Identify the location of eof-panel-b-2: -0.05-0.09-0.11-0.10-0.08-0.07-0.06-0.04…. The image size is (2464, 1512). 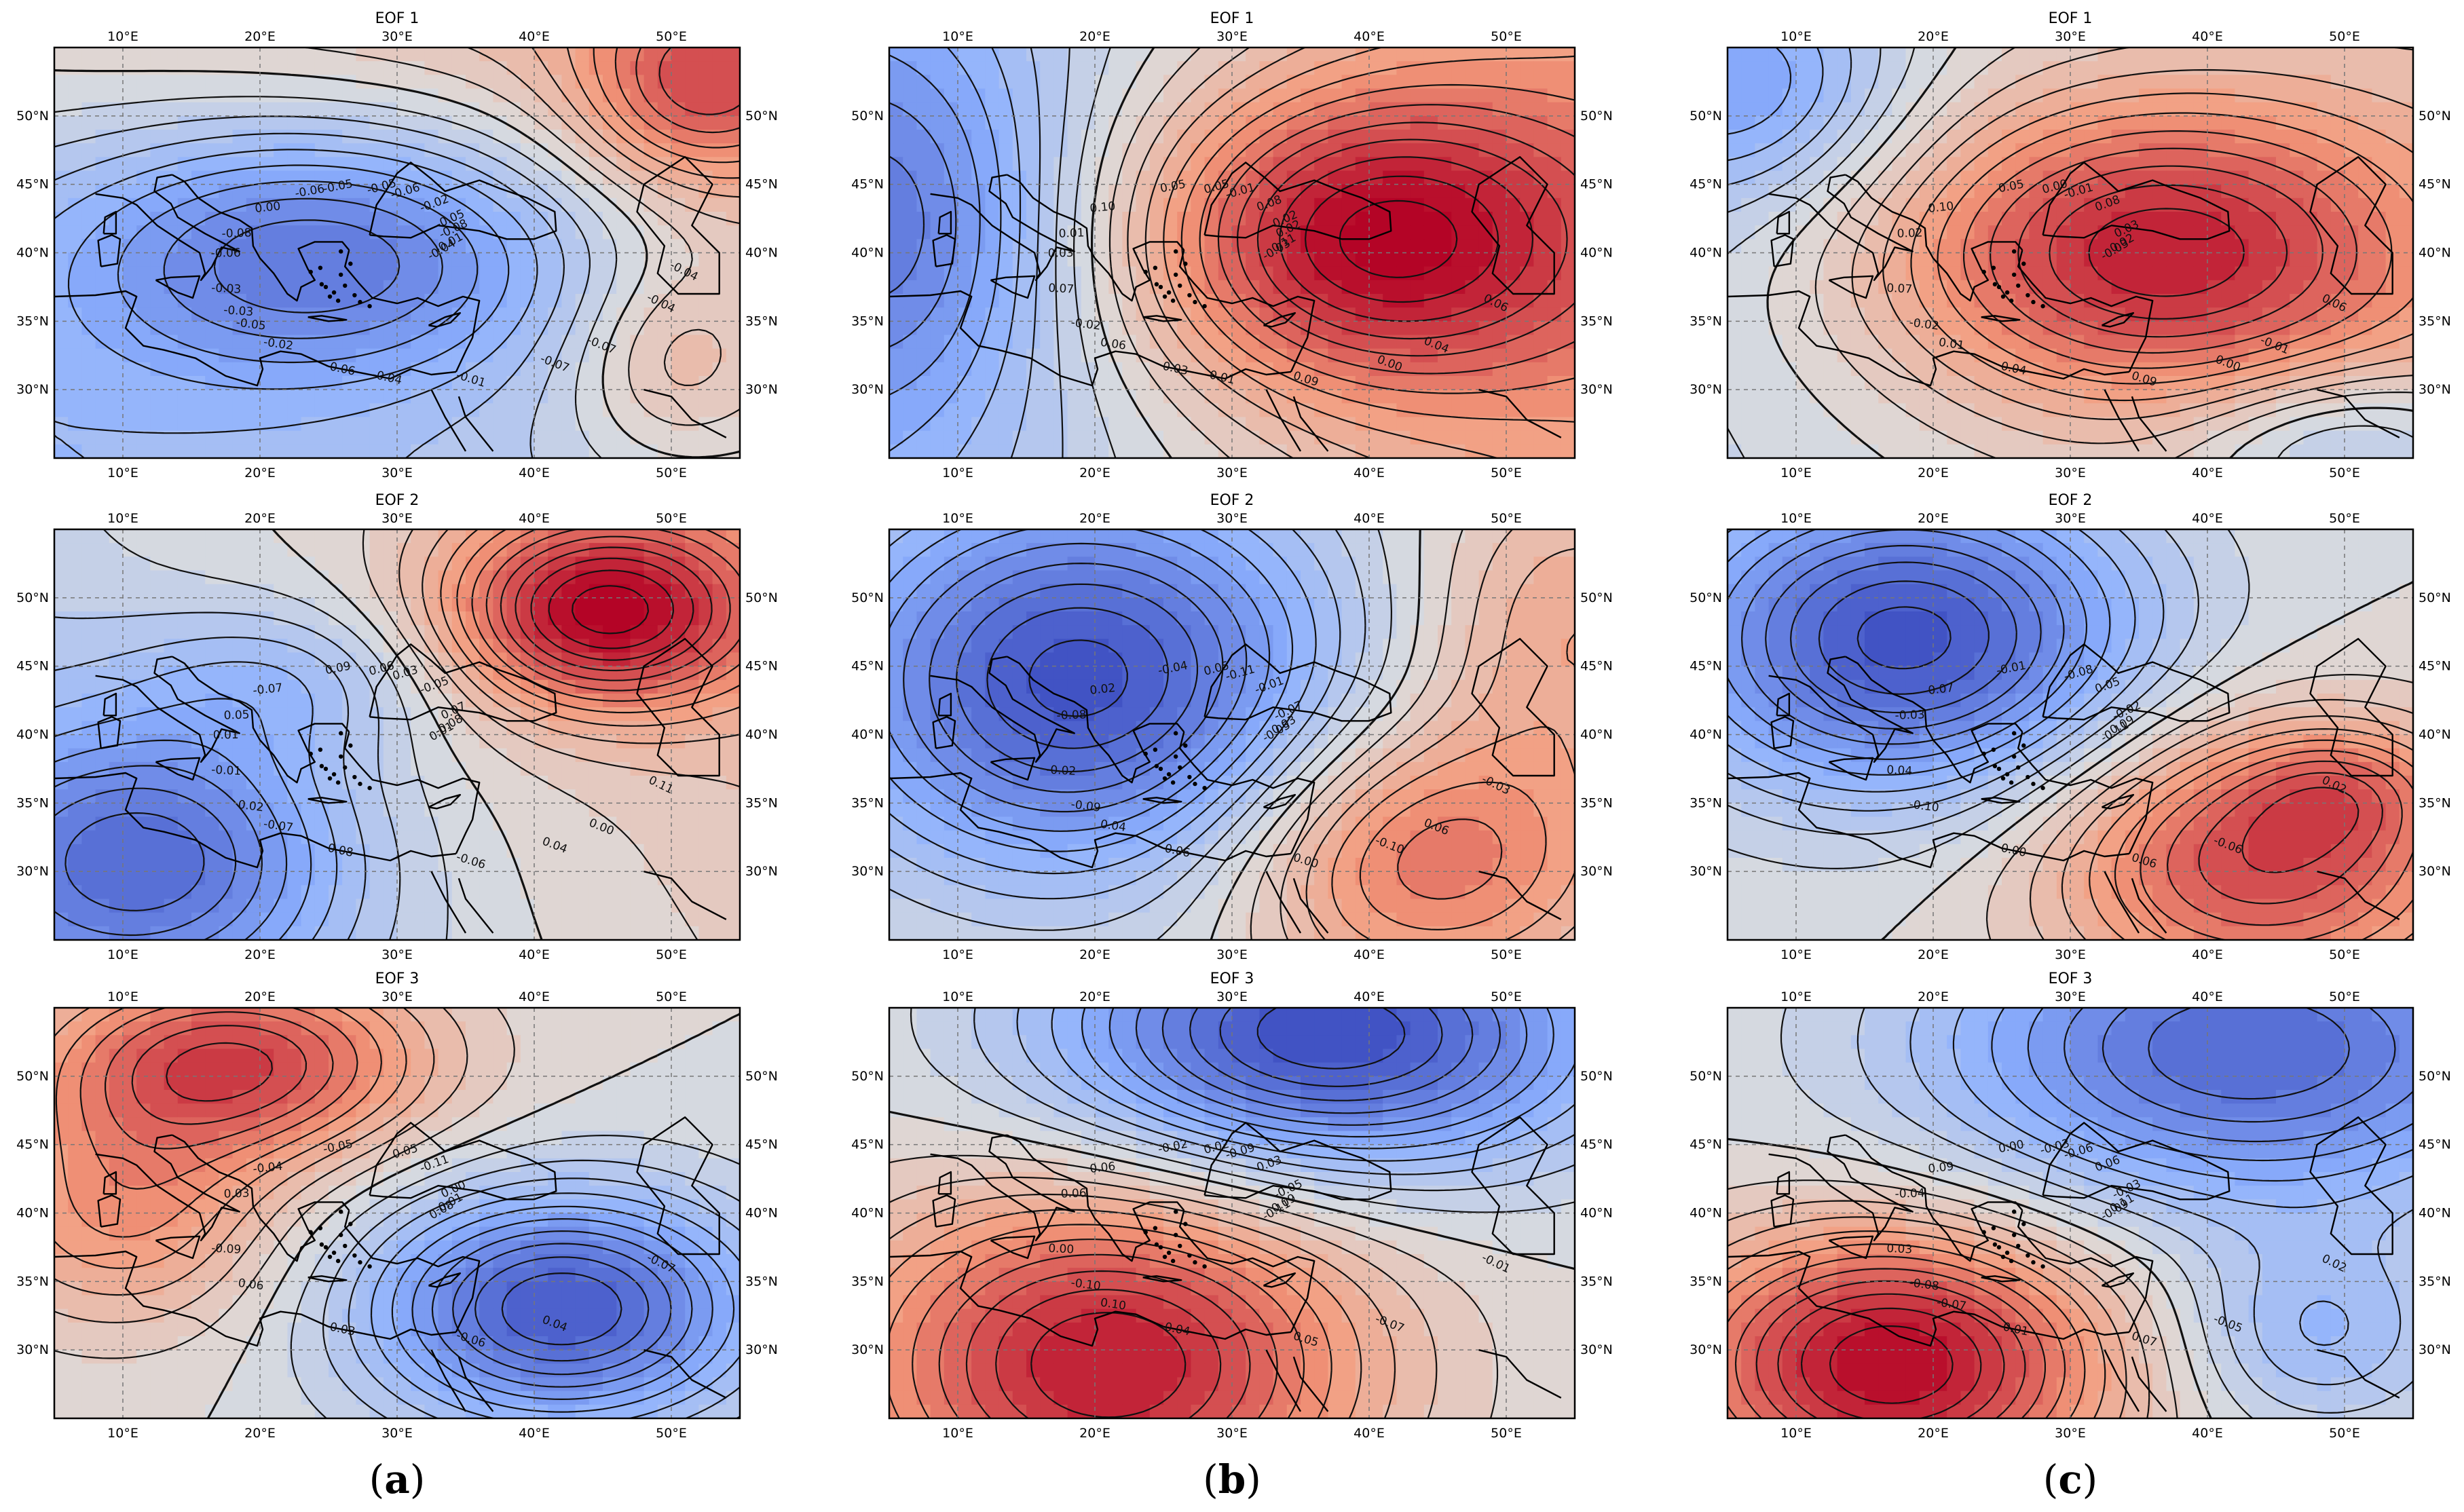
(1232, 727).